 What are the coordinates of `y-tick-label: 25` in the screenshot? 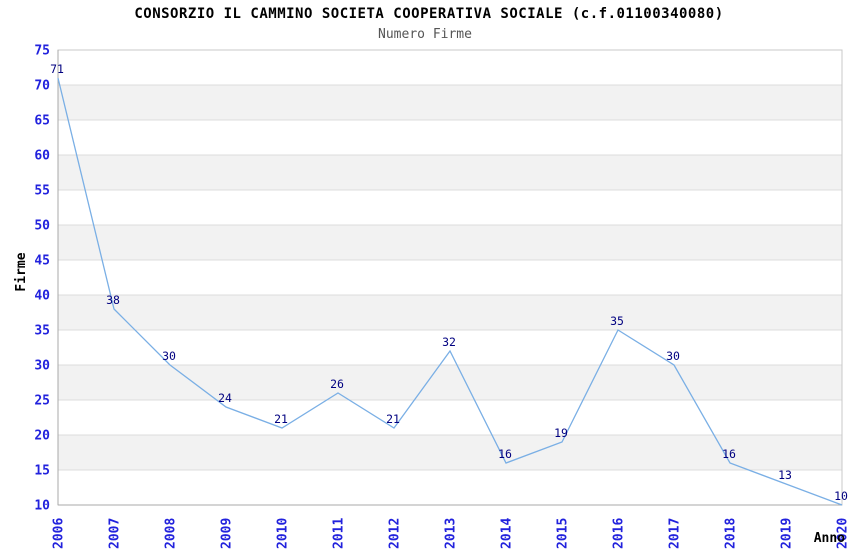 It's located at (42, 401).